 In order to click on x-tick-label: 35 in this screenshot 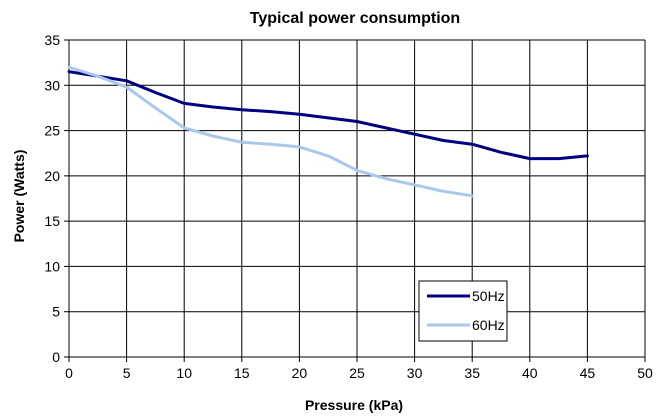, I will do `click(472, 373)`.